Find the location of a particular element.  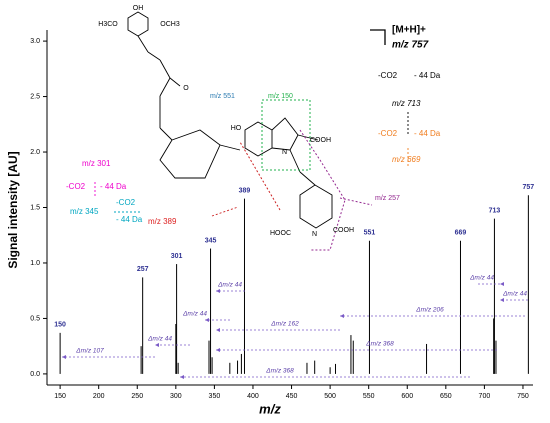

annotation: Δm/z 107 is located at coordinates (89, 351).